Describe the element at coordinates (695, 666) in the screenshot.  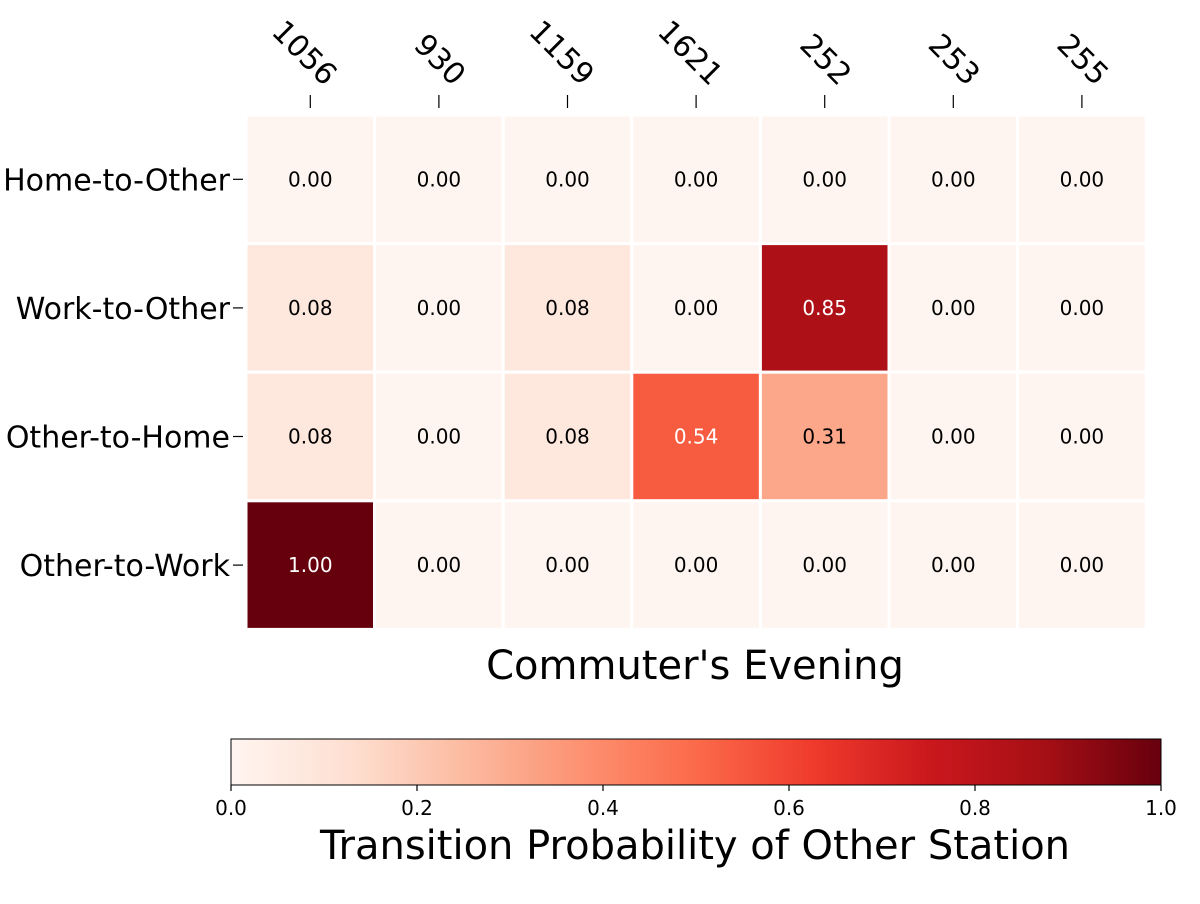
I see `chart-title: Commuter's Evening` at that location.